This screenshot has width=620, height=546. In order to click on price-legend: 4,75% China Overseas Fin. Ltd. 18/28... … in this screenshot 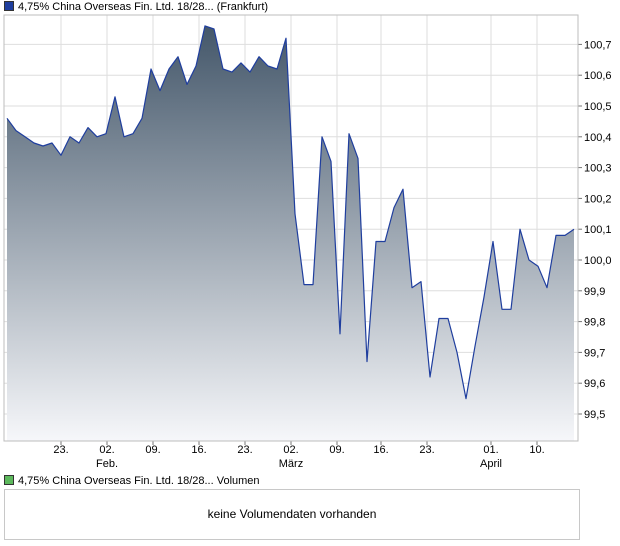, I will do `click(136, 7)`.